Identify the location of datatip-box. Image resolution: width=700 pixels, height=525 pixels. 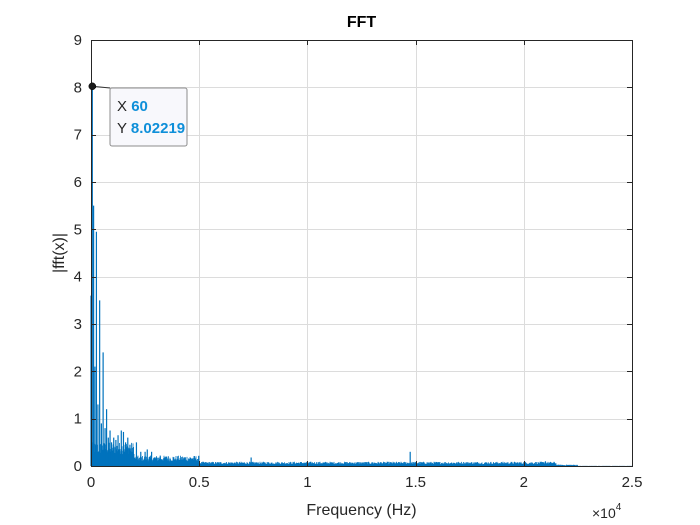
(148, 117).